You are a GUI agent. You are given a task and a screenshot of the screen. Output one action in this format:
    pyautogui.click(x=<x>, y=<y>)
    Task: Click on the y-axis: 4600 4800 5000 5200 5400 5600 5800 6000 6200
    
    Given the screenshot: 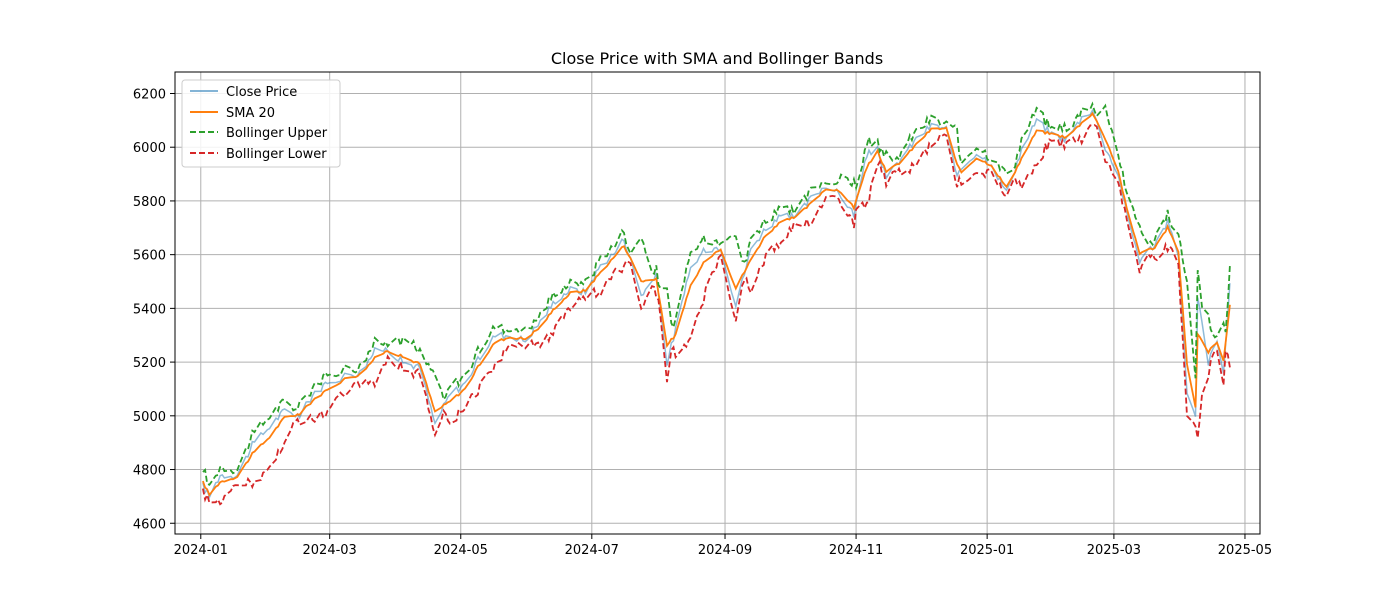 What is the action you would take?
    pyautogui.click(x=154, y=309)
    